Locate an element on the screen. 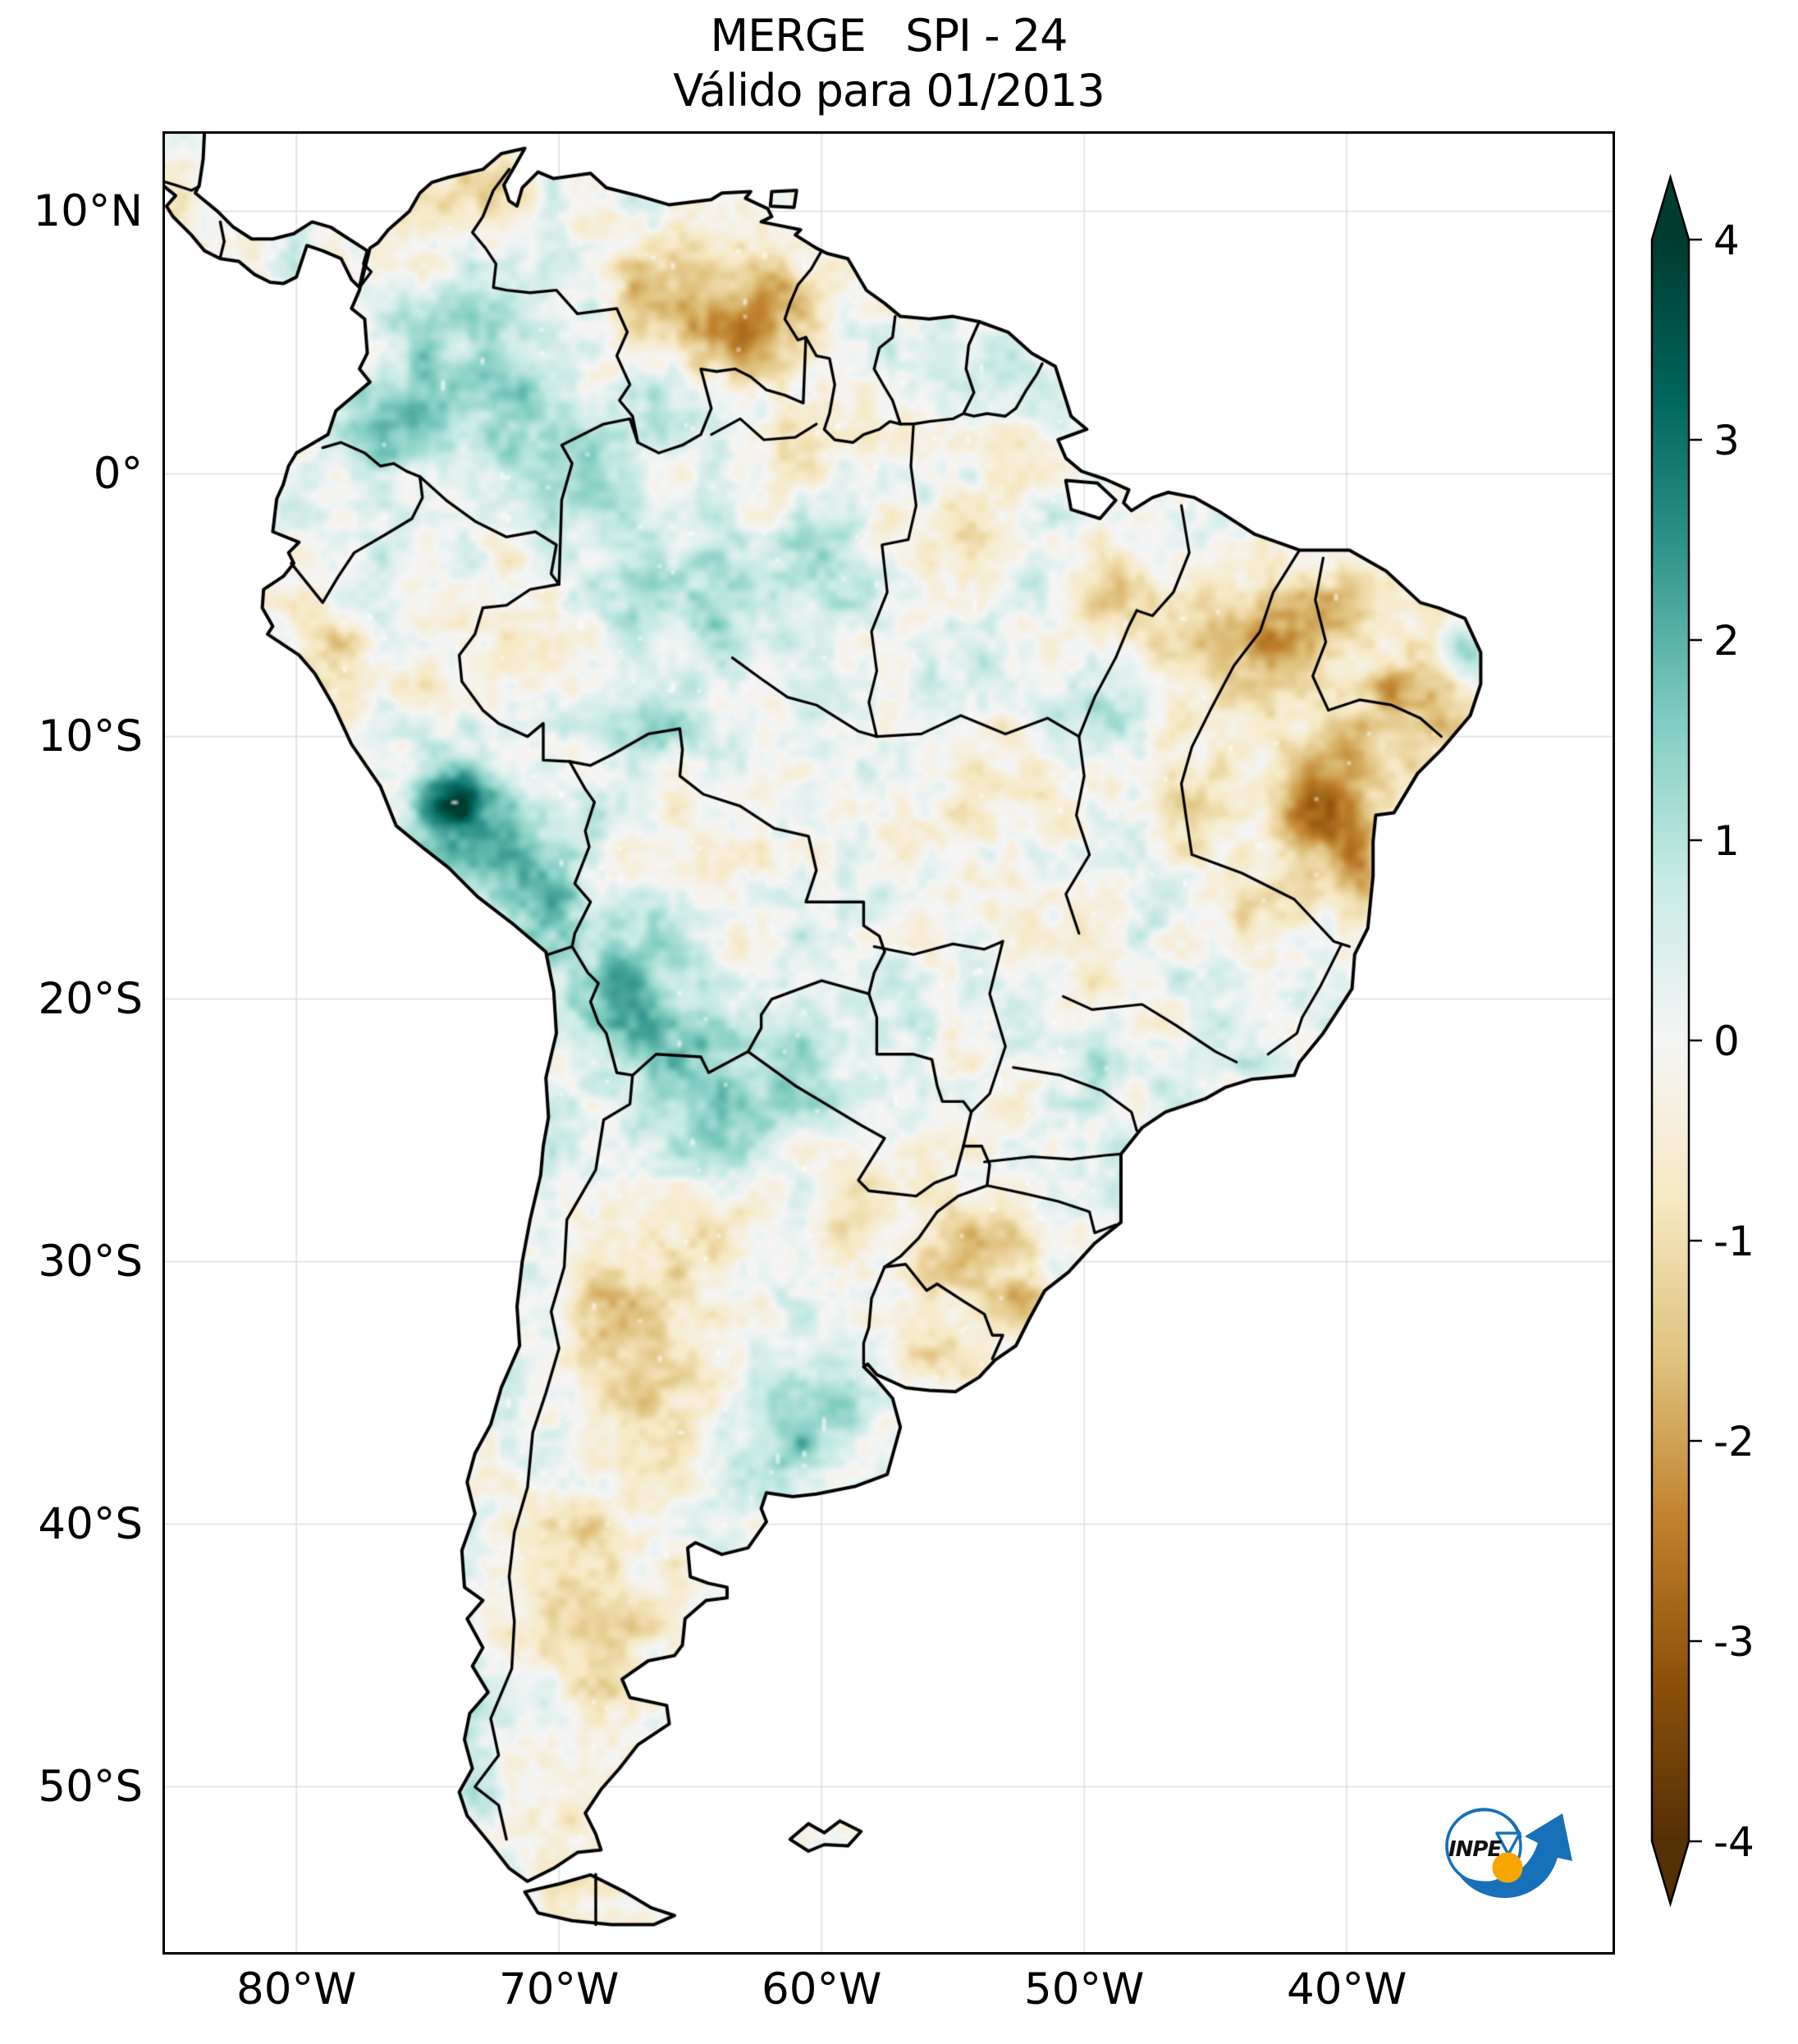 The height and width of the screenshot is (2044, 1798). colorbar-tick-label: -4 is located at coordinates (1734, 1842).